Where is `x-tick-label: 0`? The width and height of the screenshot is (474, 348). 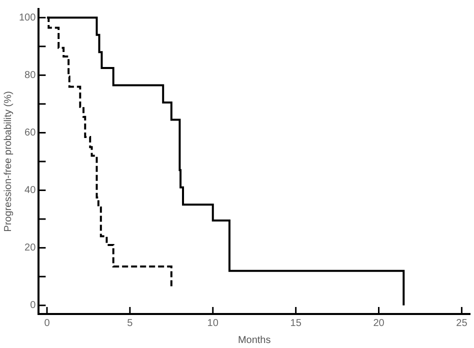 x-tick-label: 0 is located at coordinates (47, 323).